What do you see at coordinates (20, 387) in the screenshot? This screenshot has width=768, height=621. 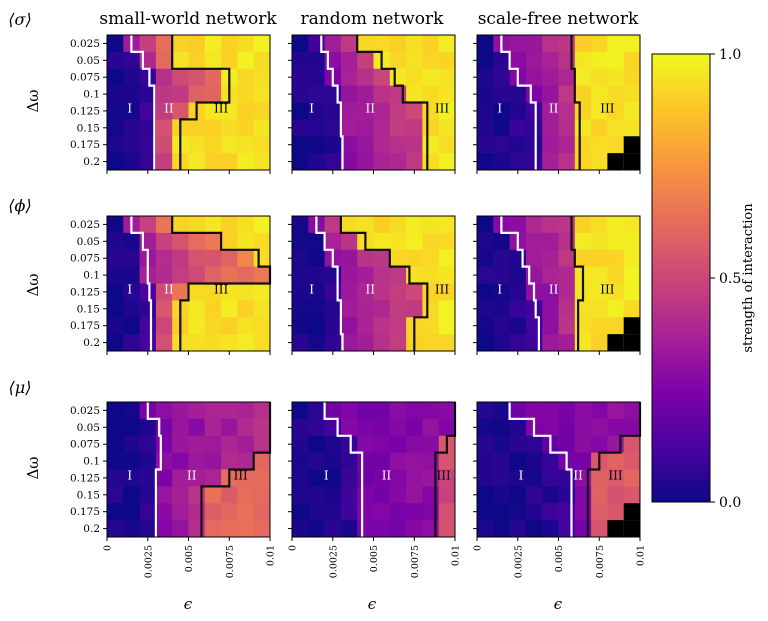 I see `row-label-mu: ⟨μ⟩` at bounding box center [20, 387].